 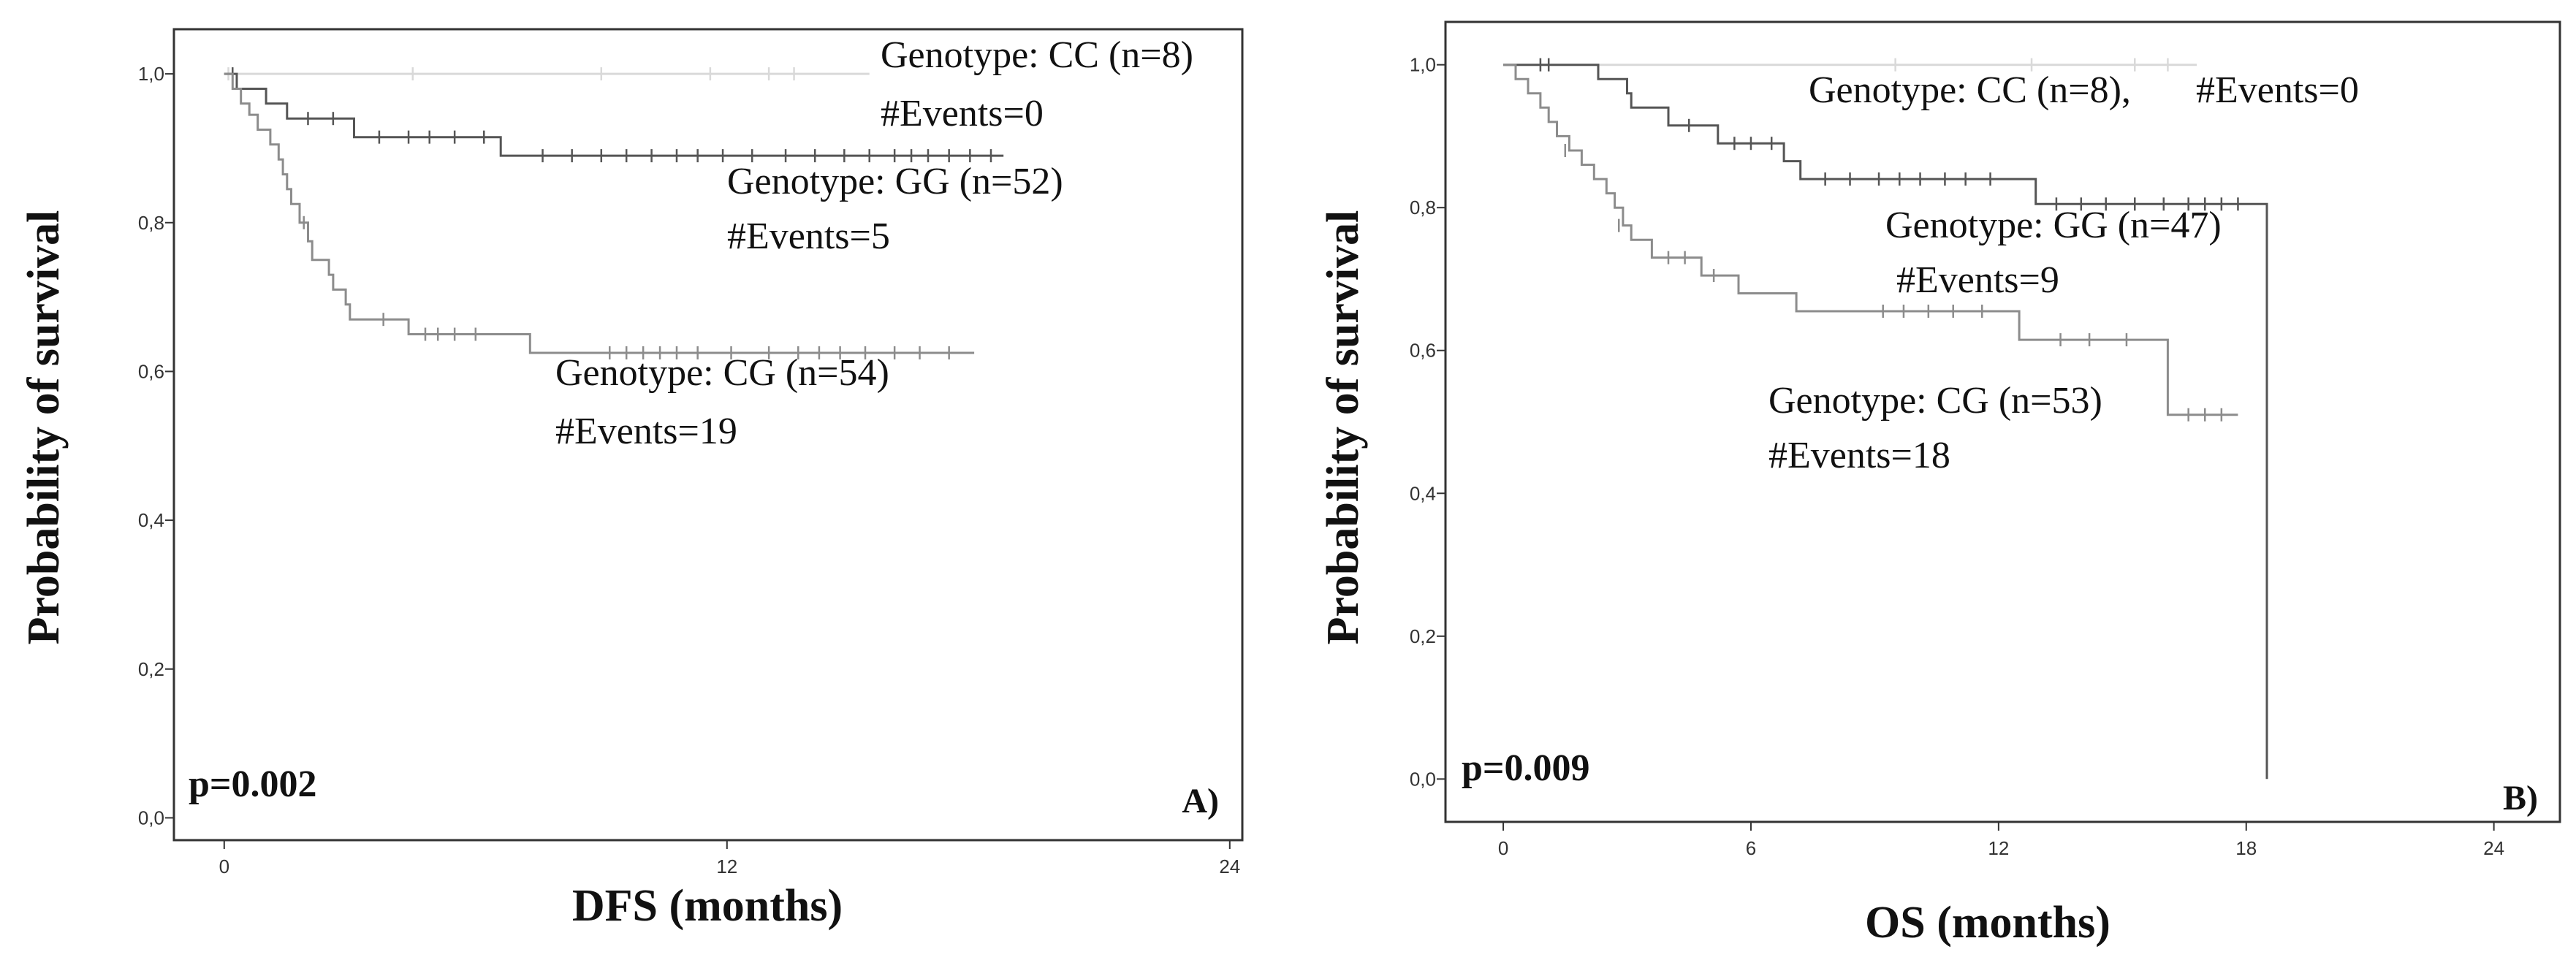 What do you see at coordinates (1526, 768) in the screenshot?
I see `p-value: p=0.009` at bounding box center [1526, 768].